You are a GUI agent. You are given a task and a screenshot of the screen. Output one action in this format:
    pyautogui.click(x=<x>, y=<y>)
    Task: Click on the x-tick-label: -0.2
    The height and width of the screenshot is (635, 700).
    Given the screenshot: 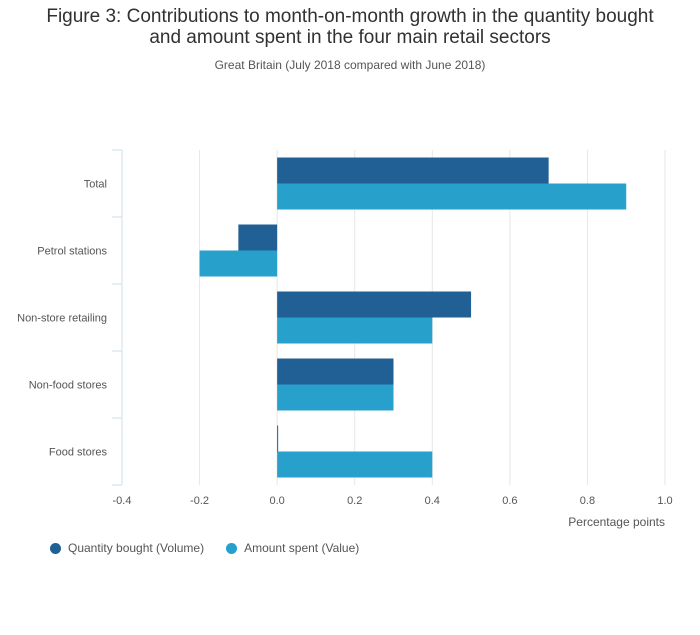 What is the action you would take?
    pyautogui.click(x=199, y=501)
    